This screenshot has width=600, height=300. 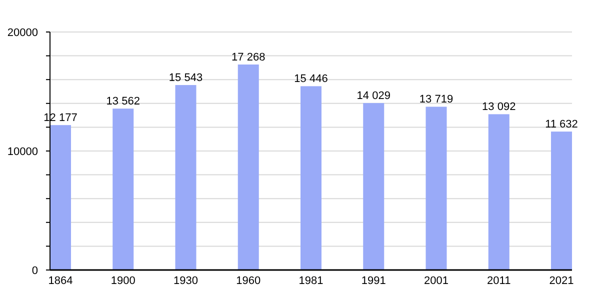 I want to click on data-label: 13 719, so click(x=436, y=100).